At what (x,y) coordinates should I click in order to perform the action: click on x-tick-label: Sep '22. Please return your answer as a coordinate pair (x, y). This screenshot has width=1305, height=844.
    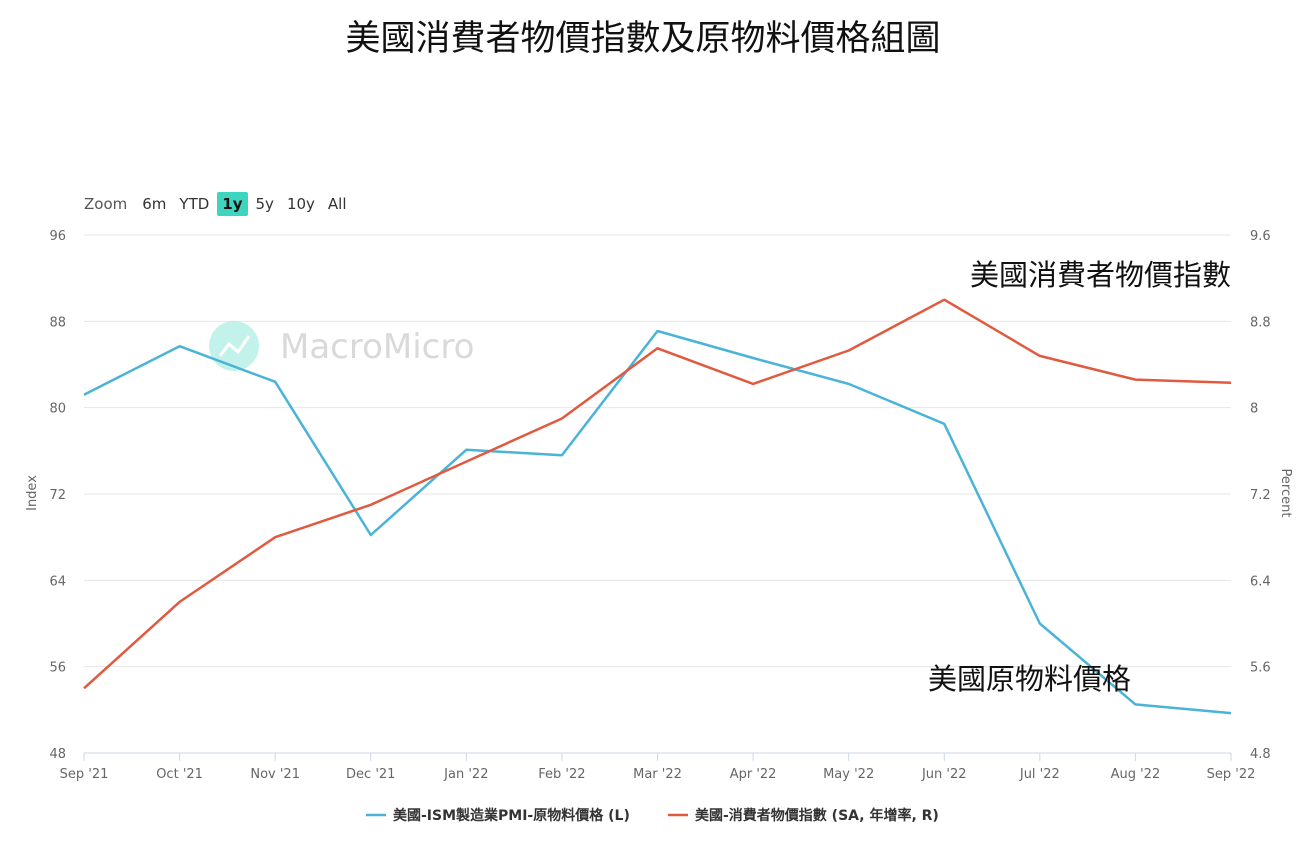
    Looking at the image, I should click on (1231, 774).